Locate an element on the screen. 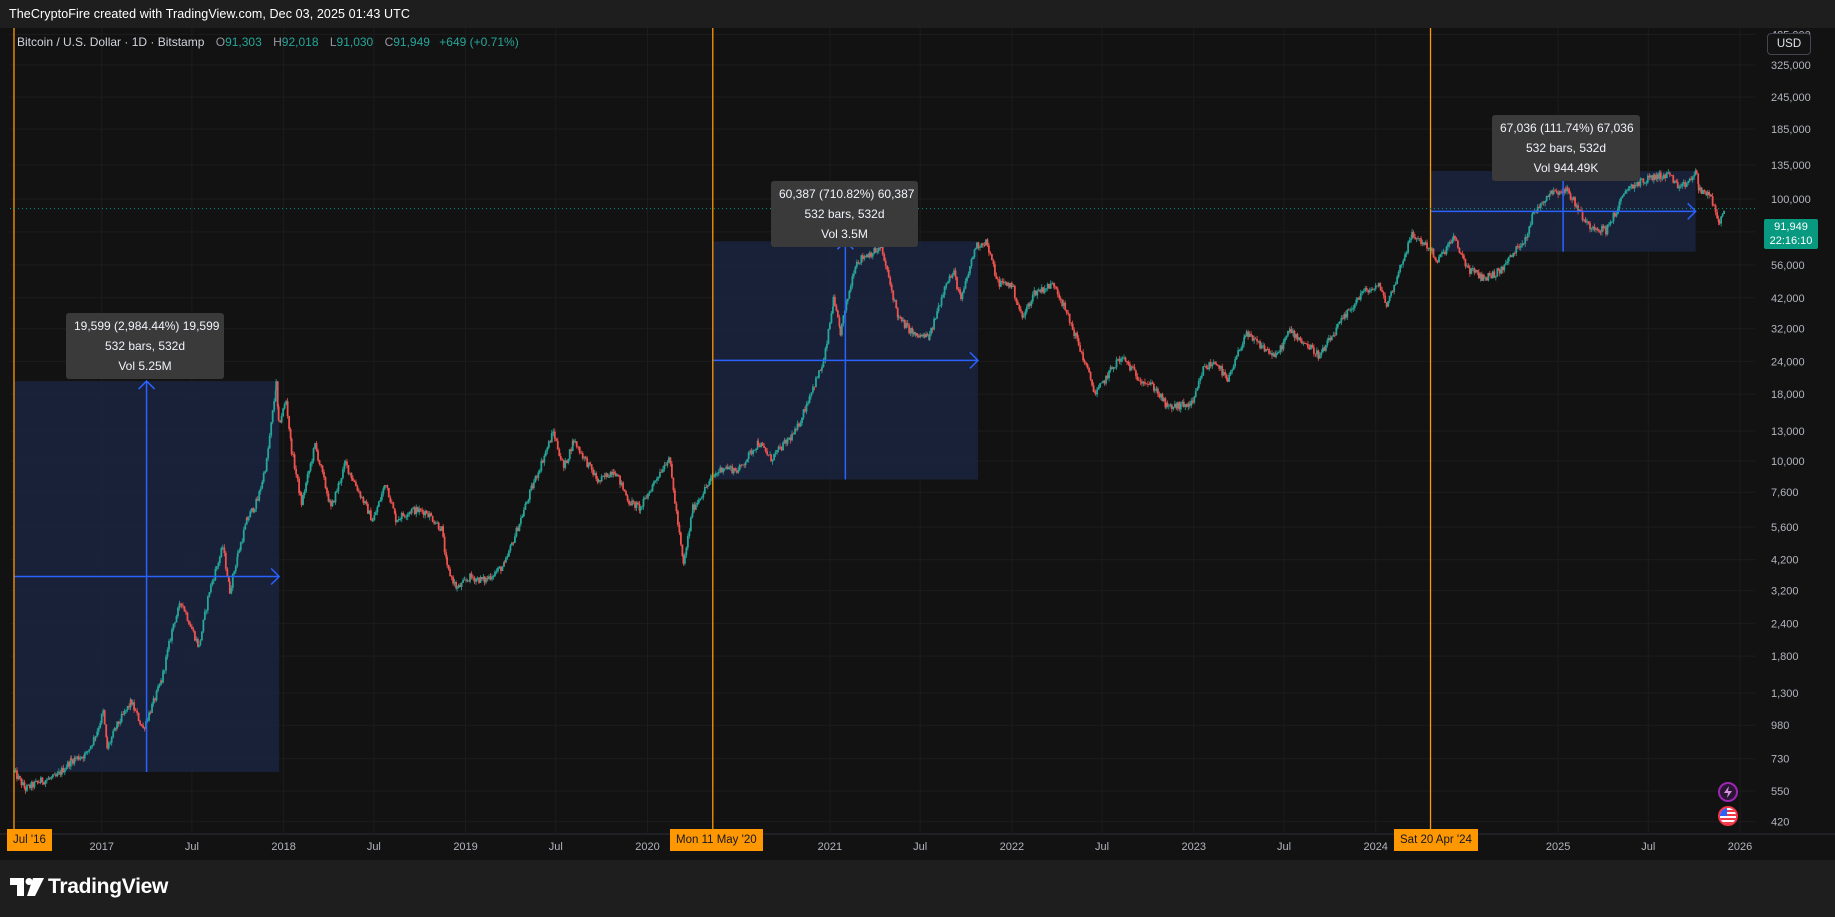  range-1-up-arrowhead is located at coordinates (147, 384).